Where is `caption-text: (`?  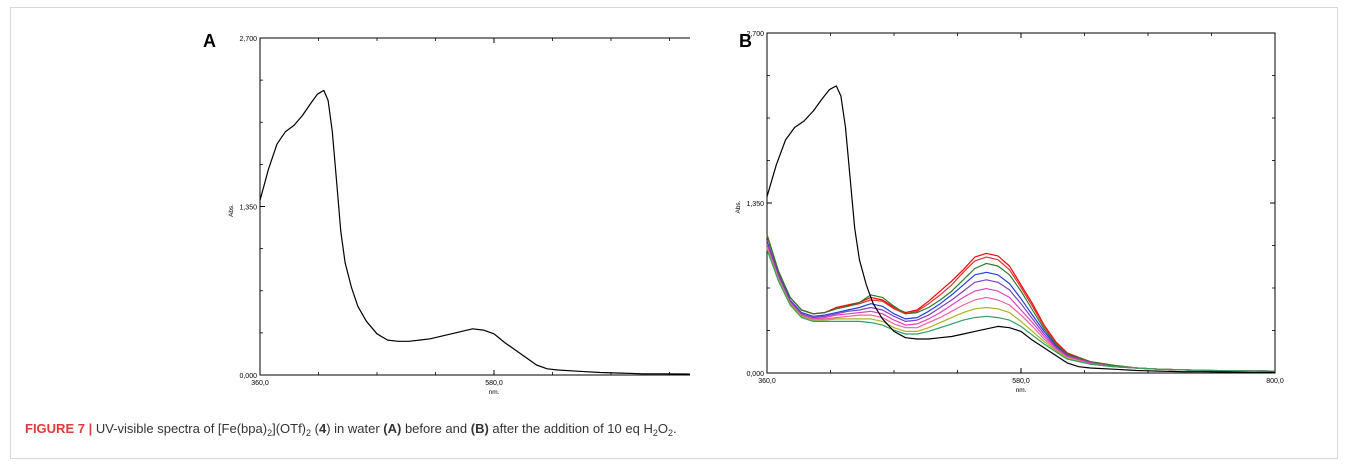 caption-text: ( is located at coordinates (315, 428).